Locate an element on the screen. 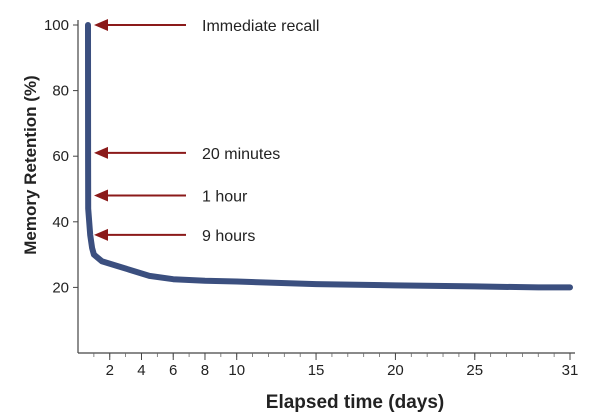 The width and height of the screenshot is (600, 420). x-tick-label: 15 is located at coordinates (316, 370).